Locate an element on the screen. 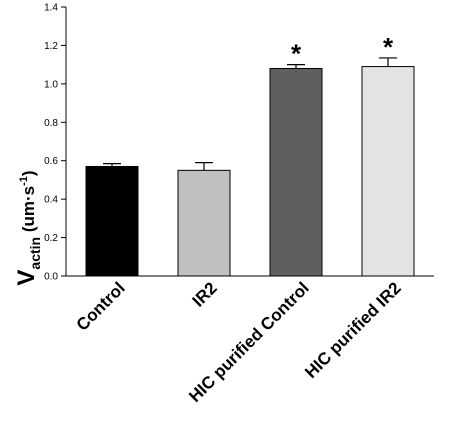 The image size is (454, 437). significance-star-3: * is located at coordinates (388, 47).